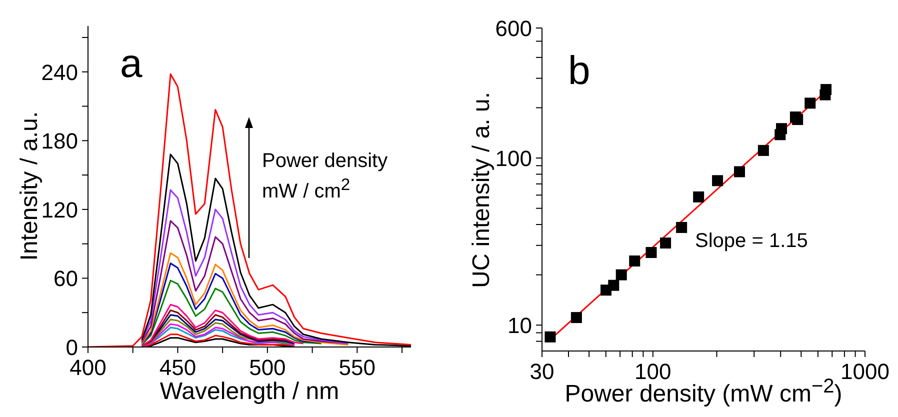 The height and width of the screenshot is (417, 898). Describe the element at coordinates (520, 325) in the screenshot. I see `y-tick-label: 10` at that location.